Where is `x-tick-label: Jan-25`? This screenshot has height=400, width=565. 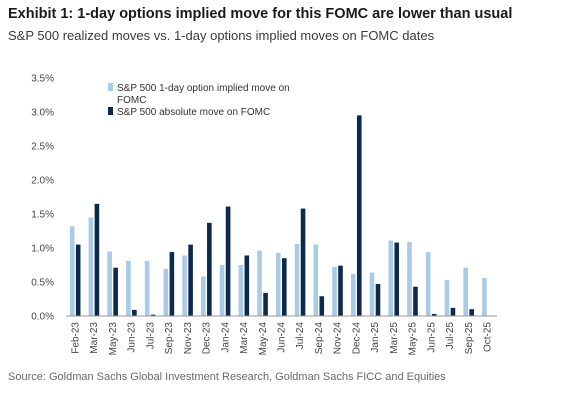 x-tick-label: Jan-25 is located at coordinates (375, 337).